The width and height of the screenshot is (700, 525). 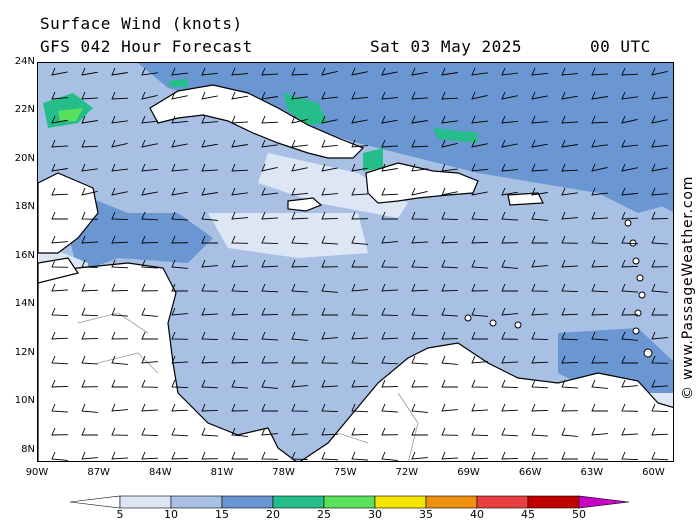 I want to click on lon-label-81W: 81W, so click(x=222, y=472).